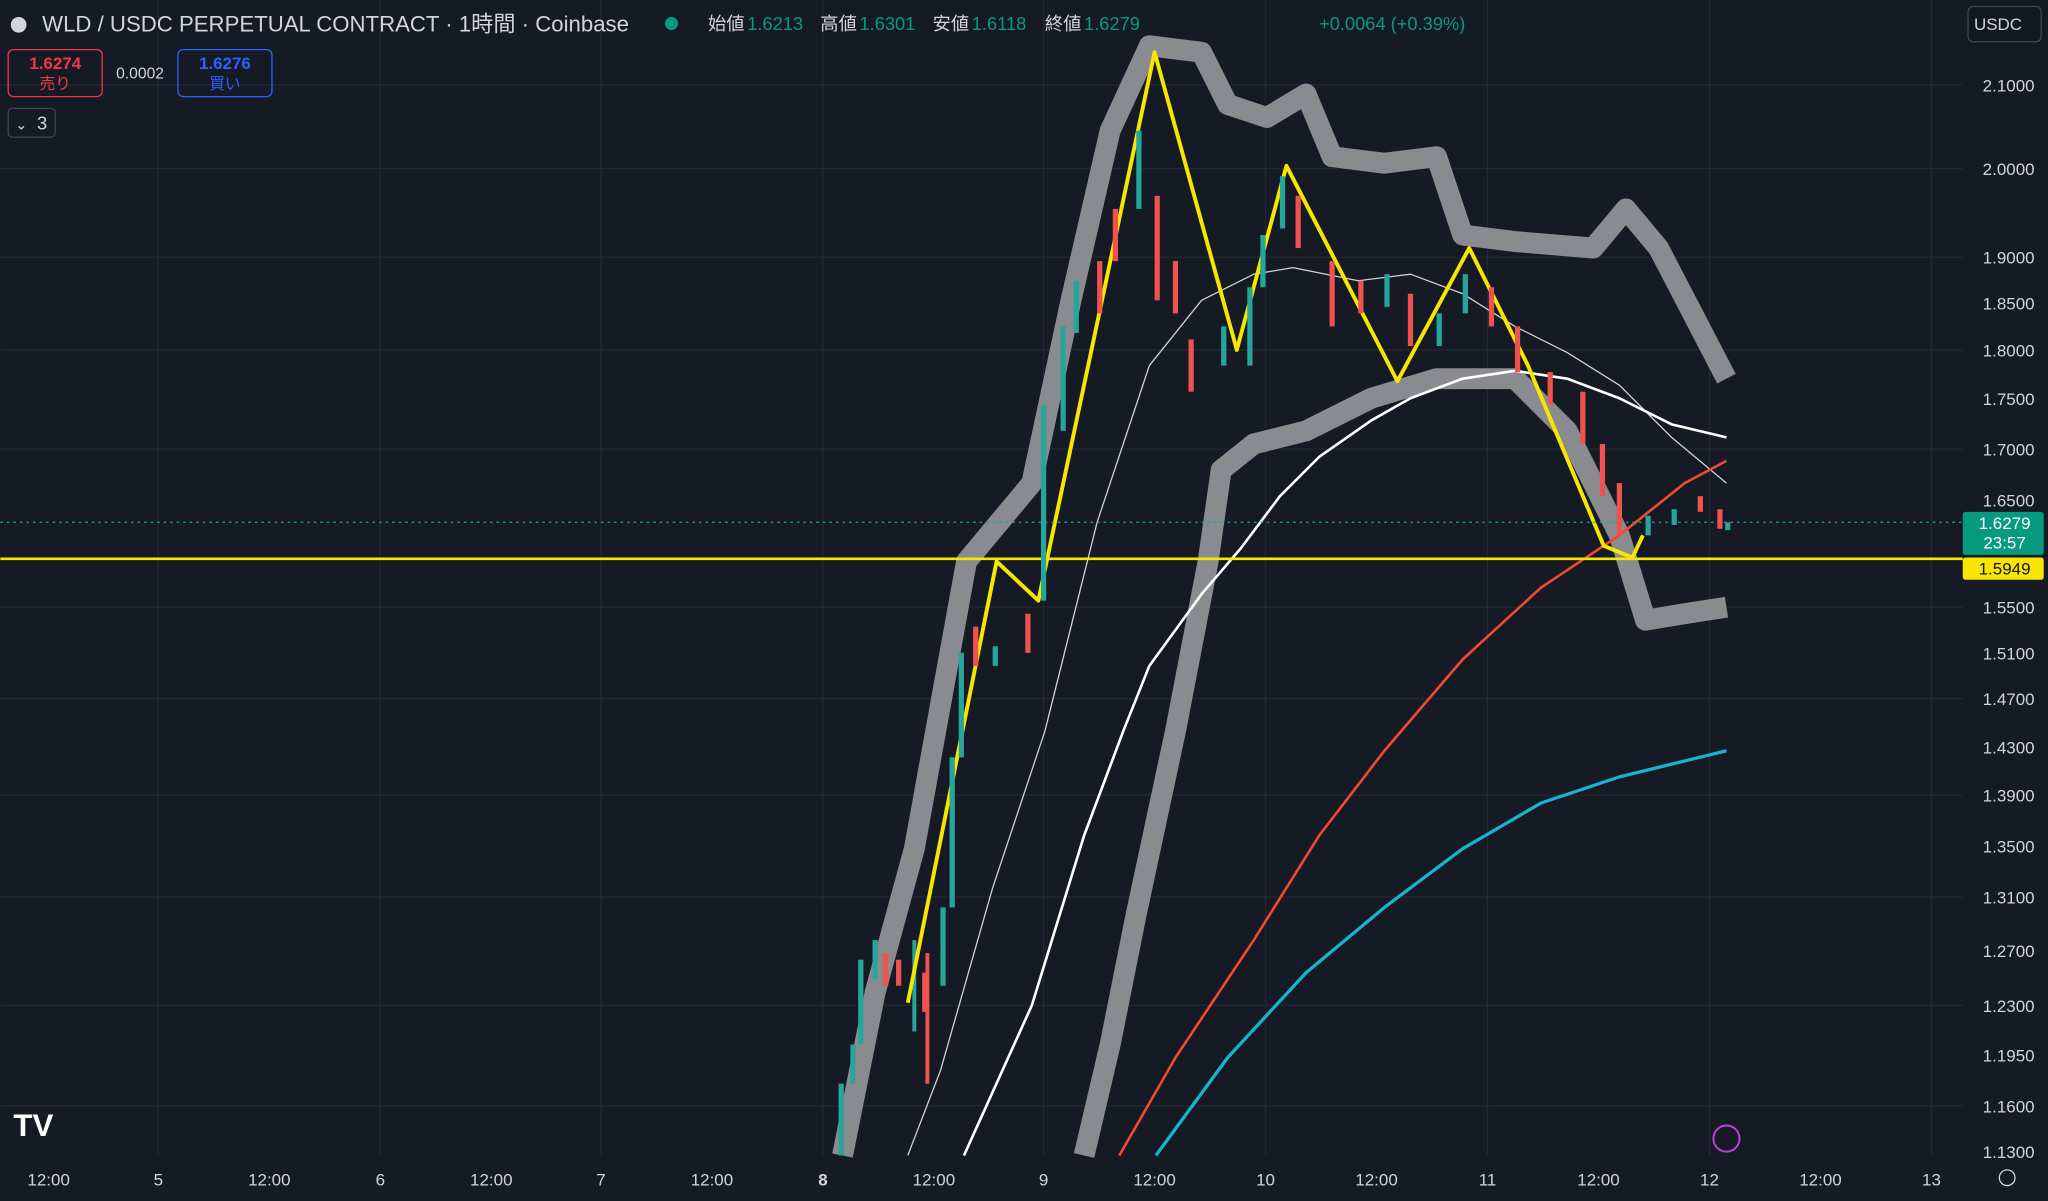 The width and height of the screenshot is (2048, 1201). What do you see at coordinates (726, 23) in the screenshot?
I see `ohlc-label: 始値` at bounding box center [726, 23].